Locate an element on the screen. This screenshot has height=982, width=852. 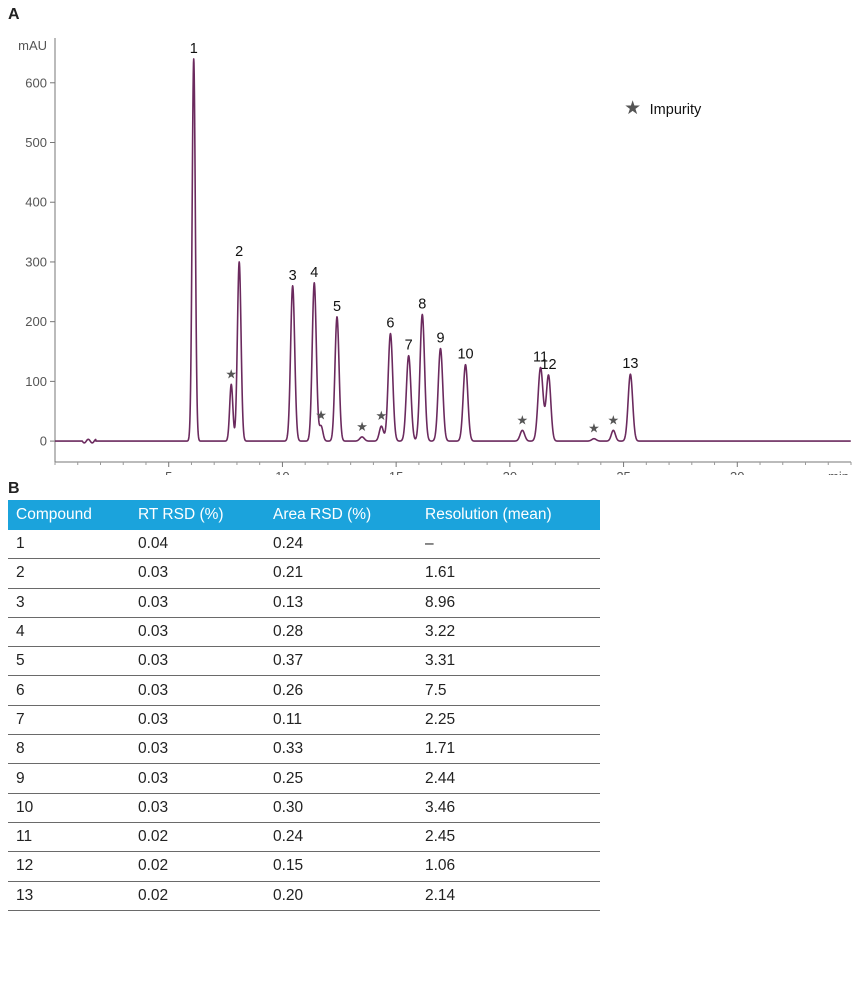
y-axis-label: mAU is located at coordinates (32, 45).